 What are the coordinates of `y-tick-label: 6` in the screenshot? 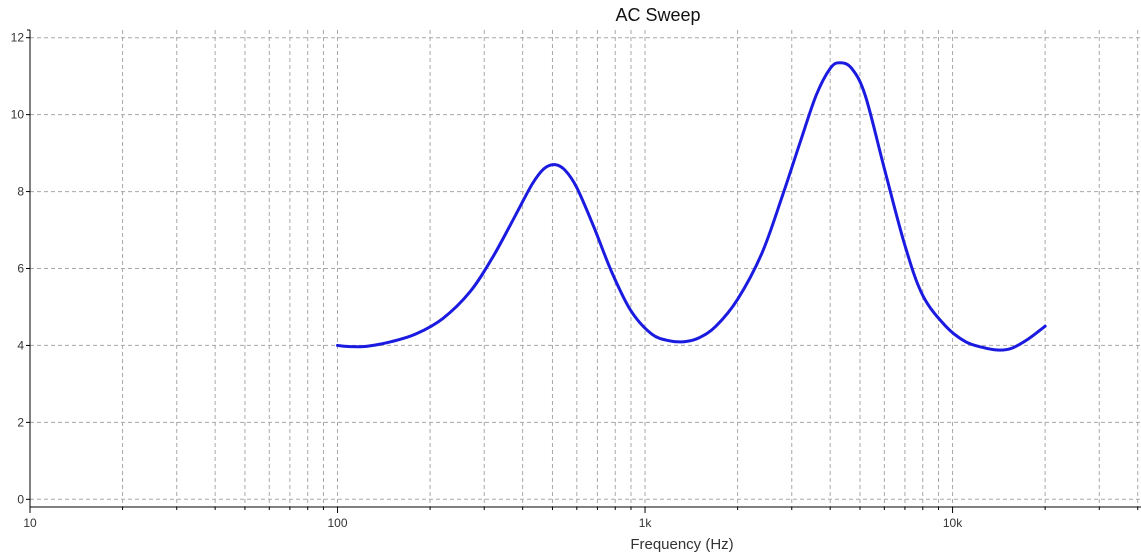 It's located at (20, 269).